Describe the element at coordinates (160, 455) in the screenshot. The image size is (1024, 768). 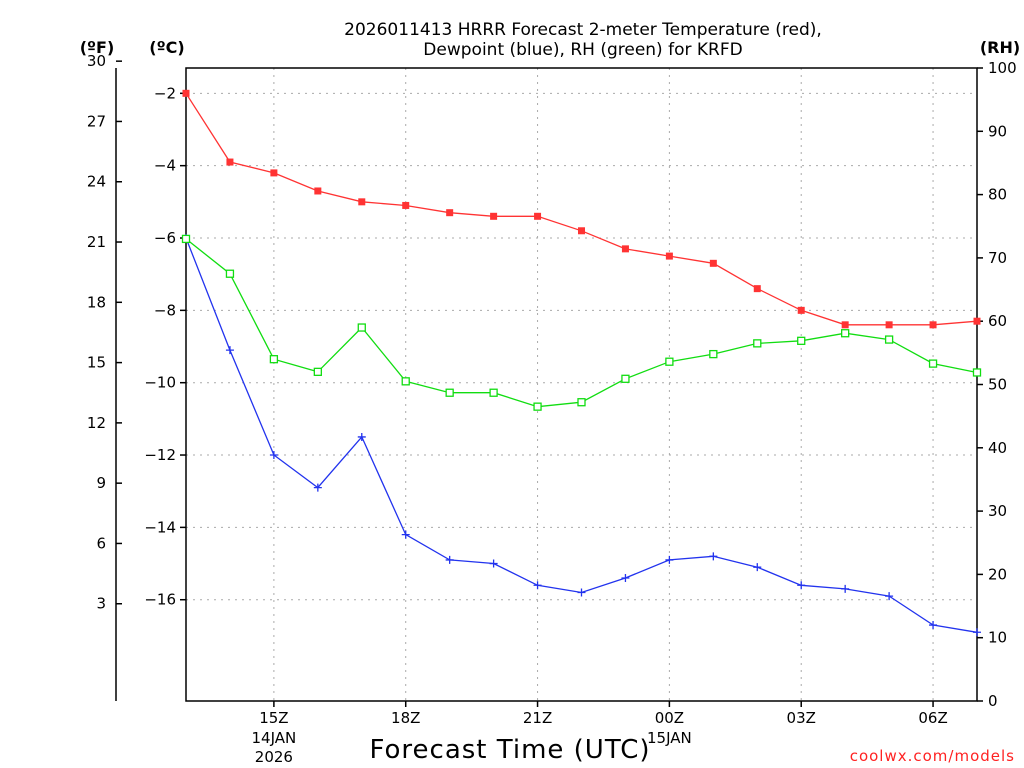
I see `celsius-tick-label: −12` at that location.